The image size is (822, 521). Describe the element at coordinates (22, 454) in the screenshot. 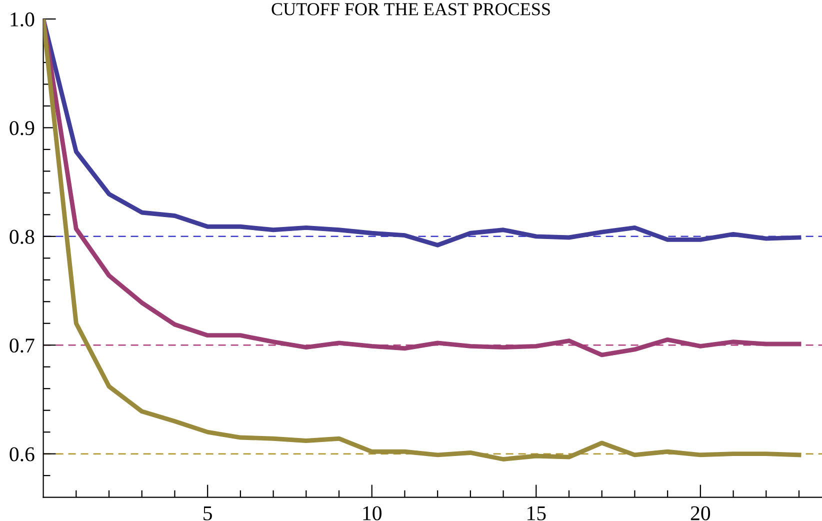

I see `y-tick-label: 0.6` at that location.